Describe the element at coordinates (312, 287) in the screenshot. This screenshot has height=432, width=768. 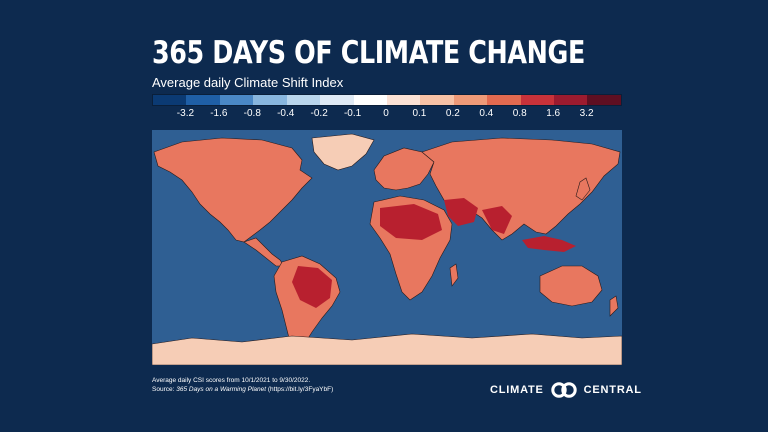
I see `hot-amazon` at that location.